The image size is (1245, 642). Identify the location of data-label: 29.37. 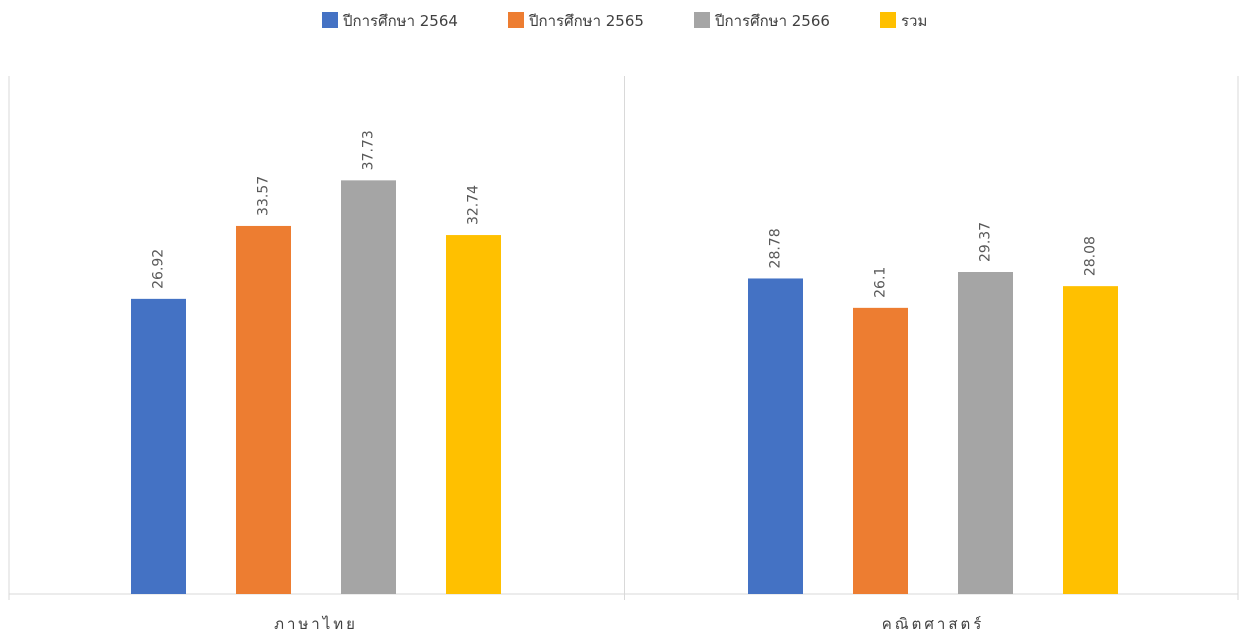
(986, 242).